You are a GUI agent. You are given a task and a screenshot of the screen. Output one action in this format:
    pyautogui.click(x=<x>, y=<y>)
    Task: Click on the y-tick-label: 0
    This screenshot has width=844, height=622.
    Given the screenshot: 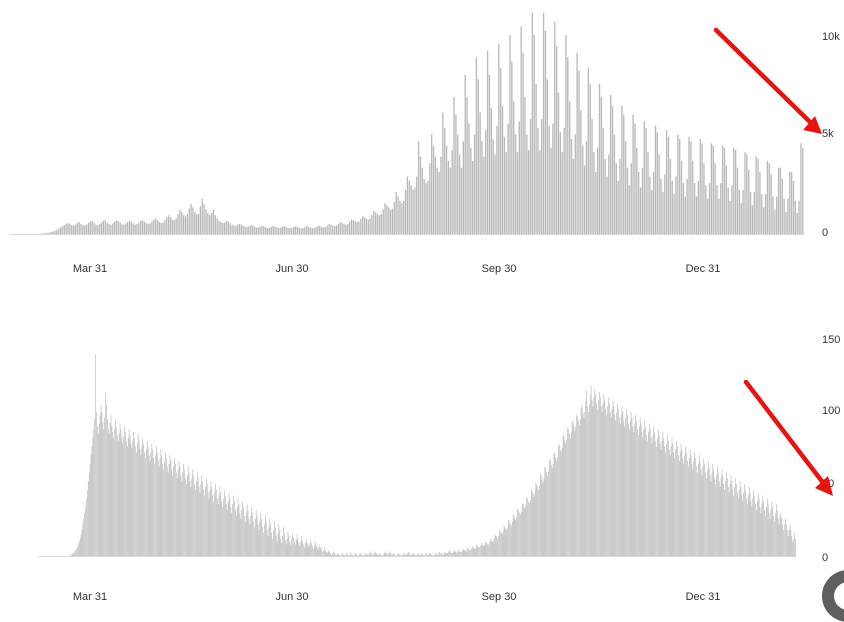 What is the action you would take?
    pyautogui.click(x=825, y=558)
    